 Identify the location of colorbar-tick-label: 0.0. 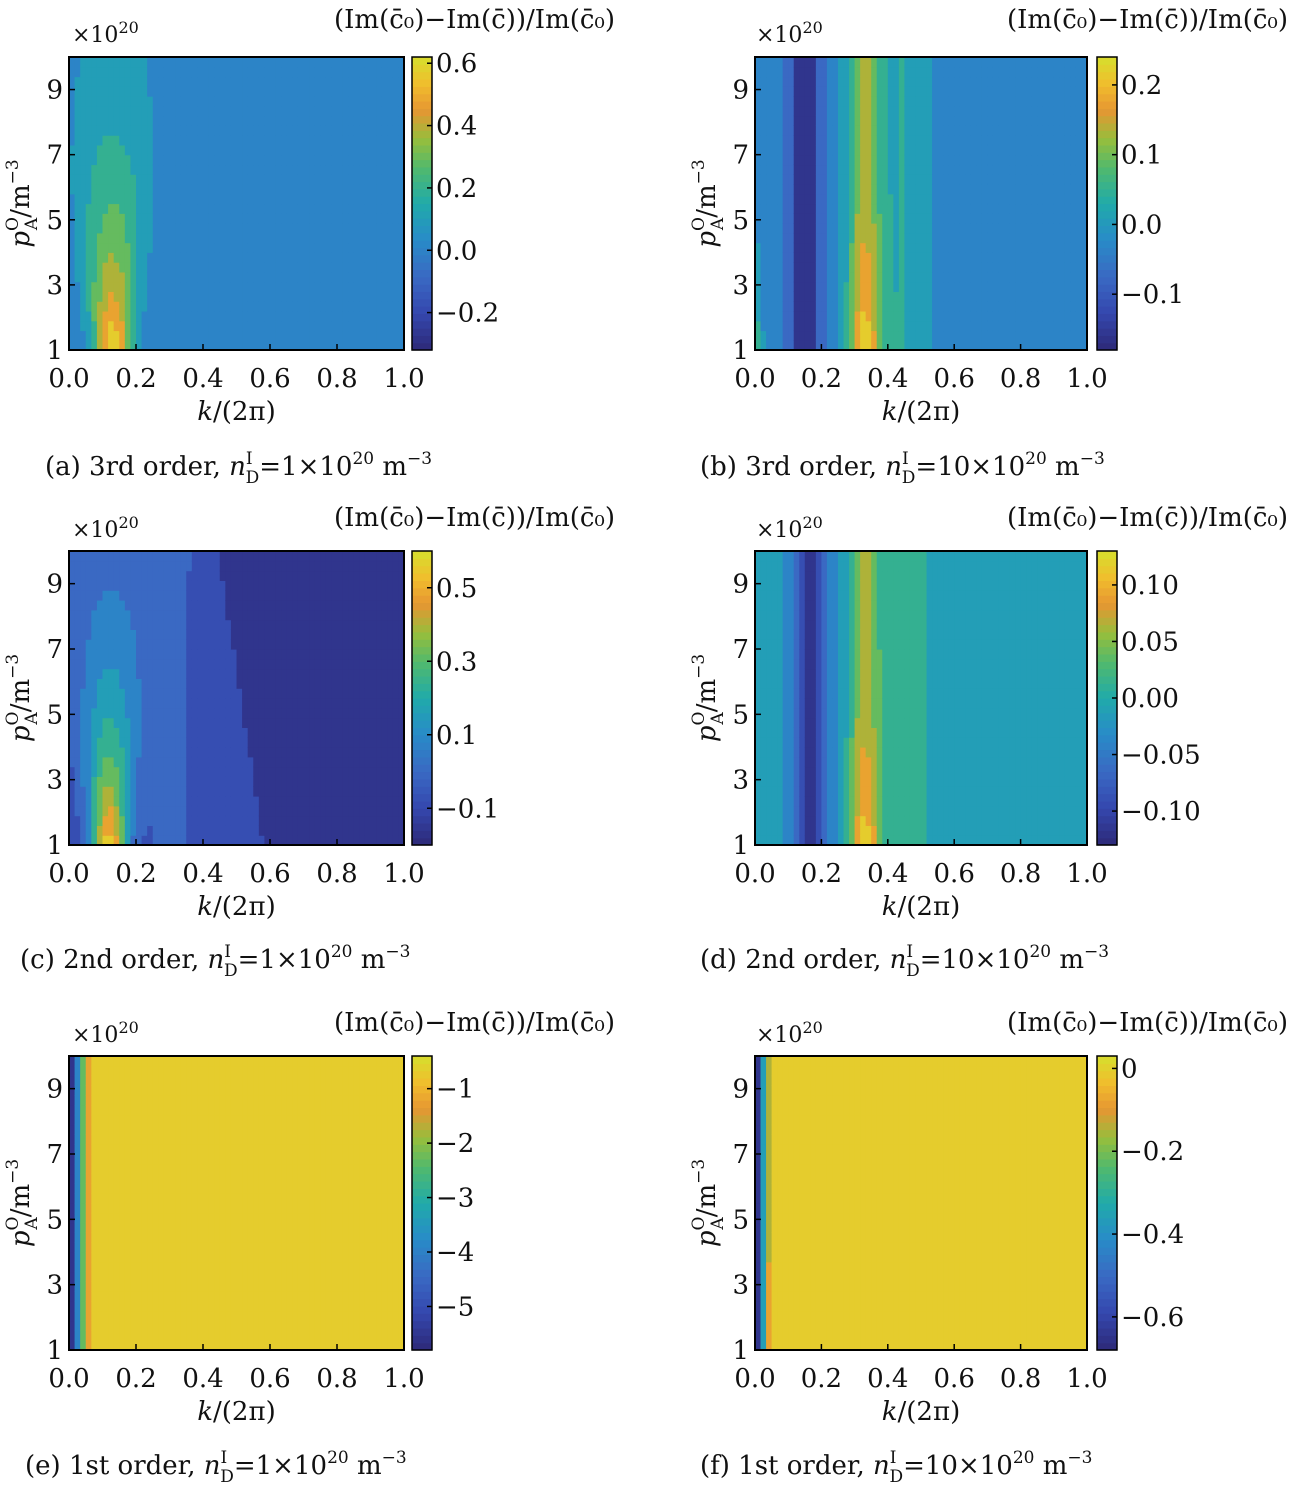
(1141, 225).